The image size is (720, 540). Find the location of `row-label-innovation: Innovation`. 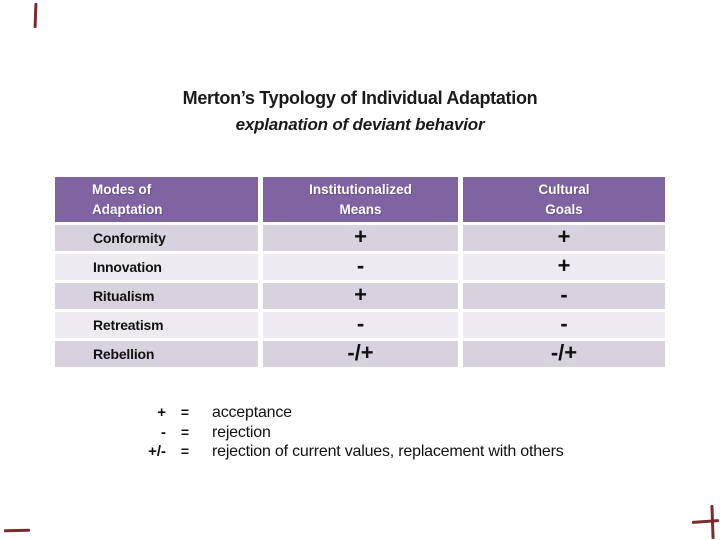

row-label-innovation: Innovation is located at coordinates (156, 267).